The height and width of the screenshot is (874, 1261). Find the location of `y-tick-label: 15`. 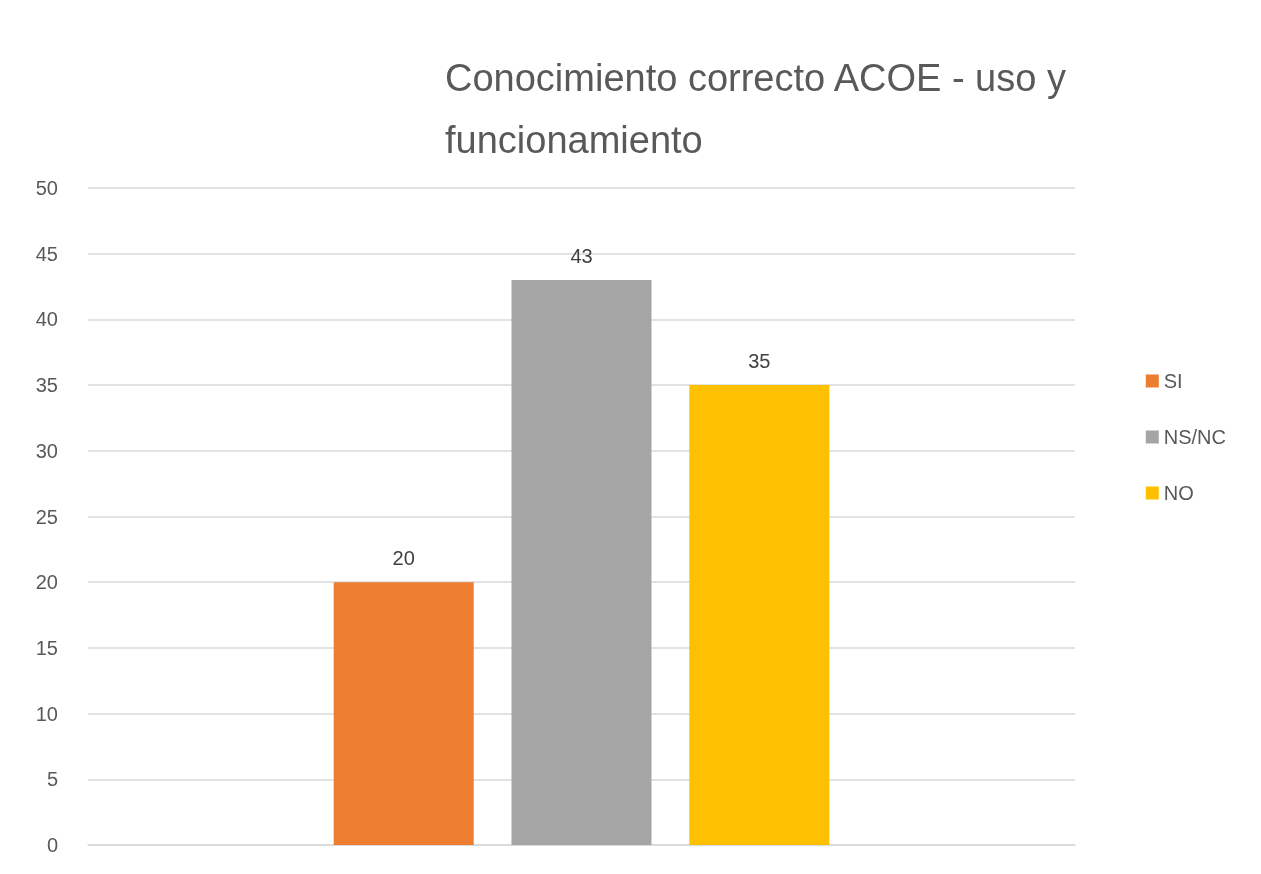

y-tick-label: 15 is located at coordinates (46, 647).